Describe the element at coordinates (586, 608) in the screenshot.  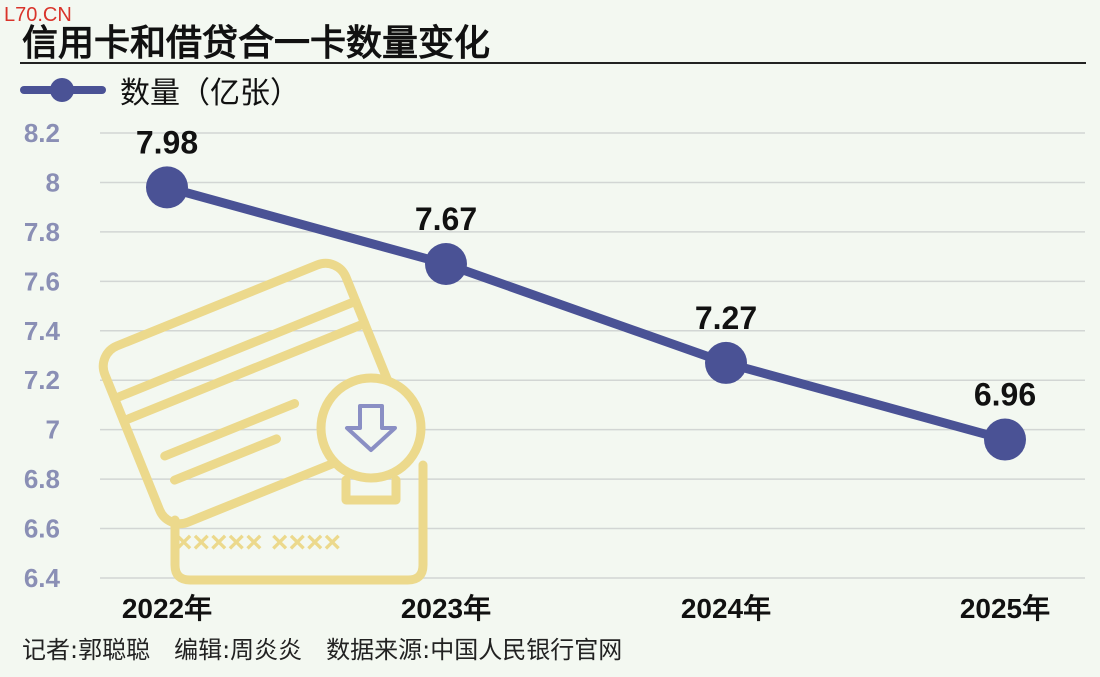
I see `x-axis-ticks: 2022年 2023年 2024年 2025年` at that location.